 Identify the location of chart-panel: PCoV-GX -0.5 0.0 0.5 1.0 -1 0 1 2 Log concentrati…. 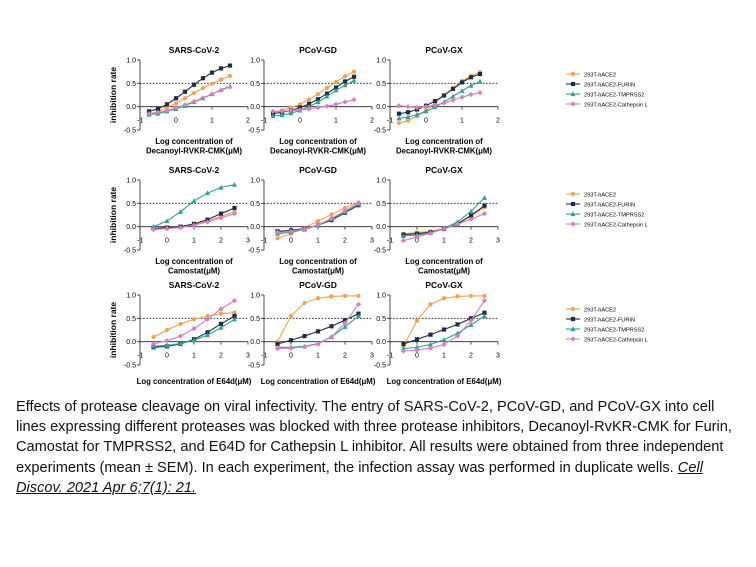
(437, 100).